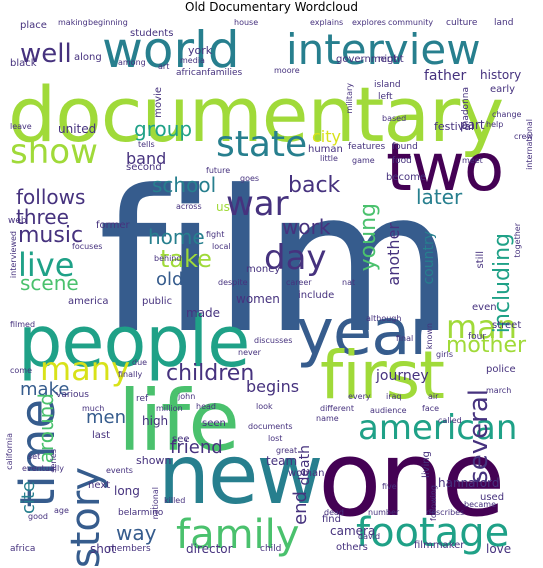  Describe the element at coordinates (306, 473) in the screenshot. I see `word-woman: woman` at that location.